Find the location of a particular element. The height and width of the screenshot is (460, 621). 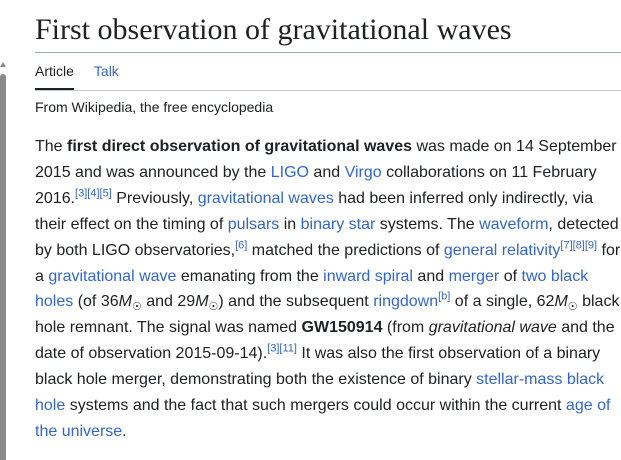

link-waveform: waveform is located at coordinates (514, 224).